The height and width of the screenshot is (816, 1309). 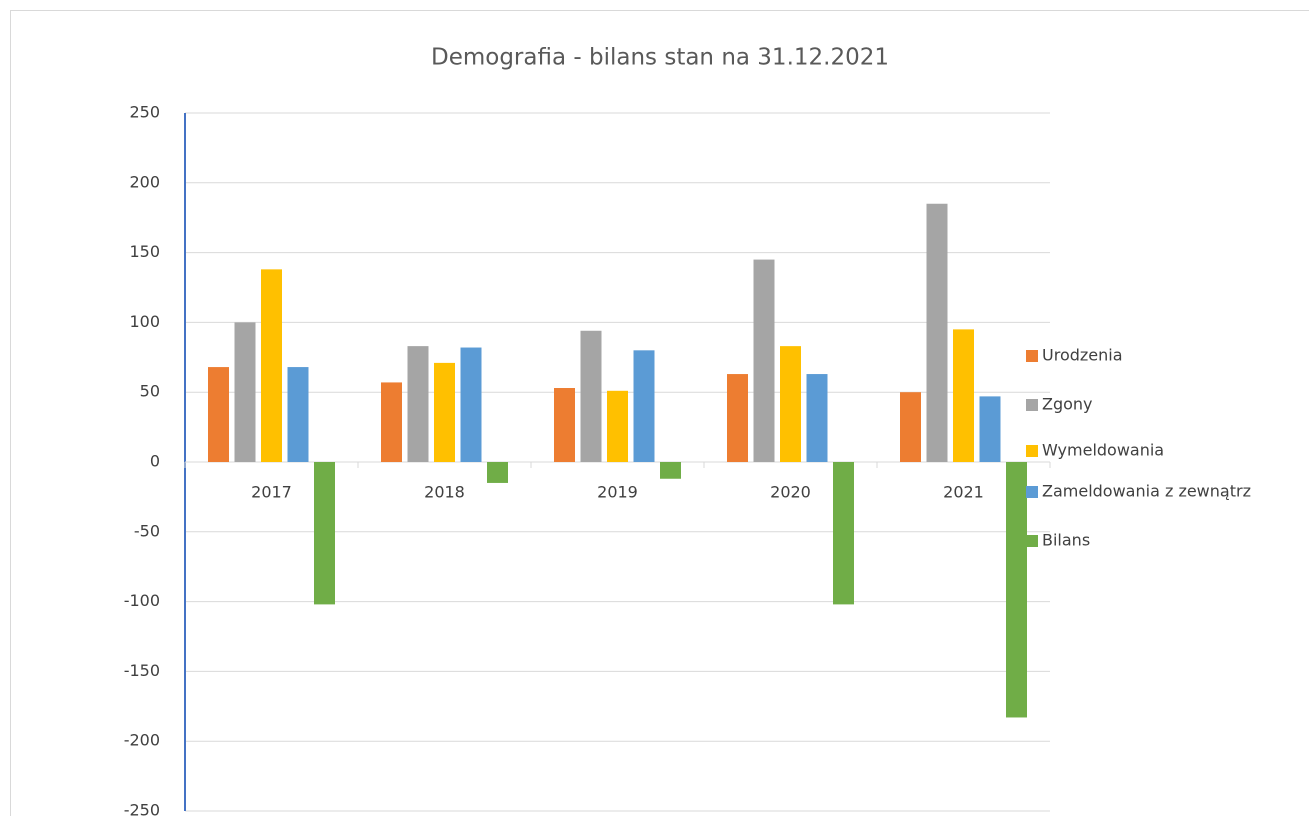 I want to click on y-tick-label: -150, so click(x=142, y=670).